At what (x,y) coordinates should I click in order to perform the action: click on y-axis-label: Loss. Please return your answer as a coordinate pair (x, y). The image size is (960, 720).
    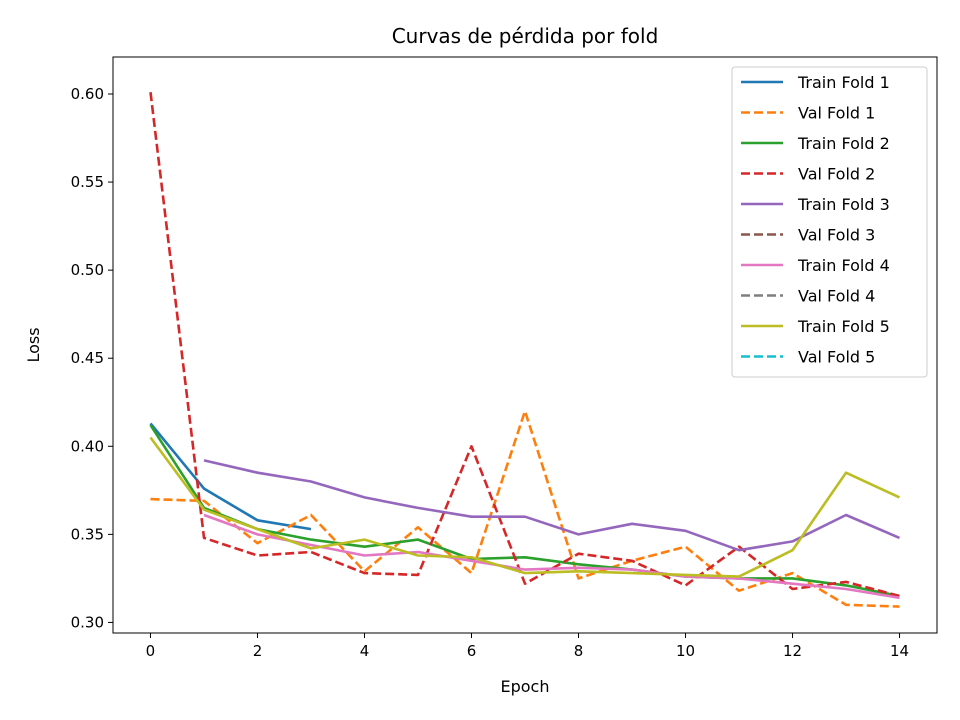
    Looking at the image, I should click on (33, 344).